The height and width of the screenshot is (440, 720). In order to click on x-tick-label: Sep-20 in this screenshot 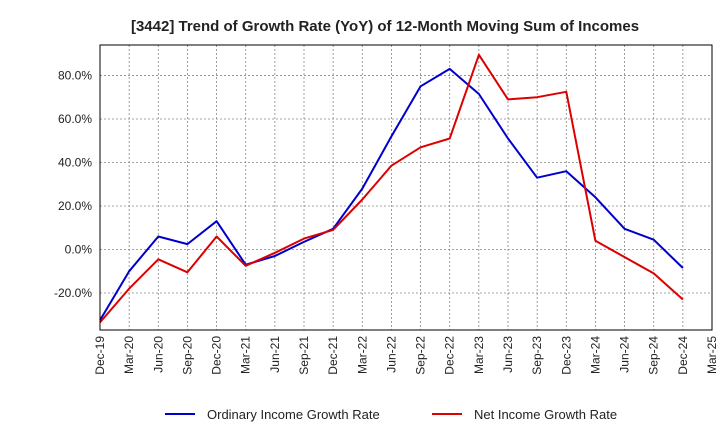, I will do `click(187, 355)`.